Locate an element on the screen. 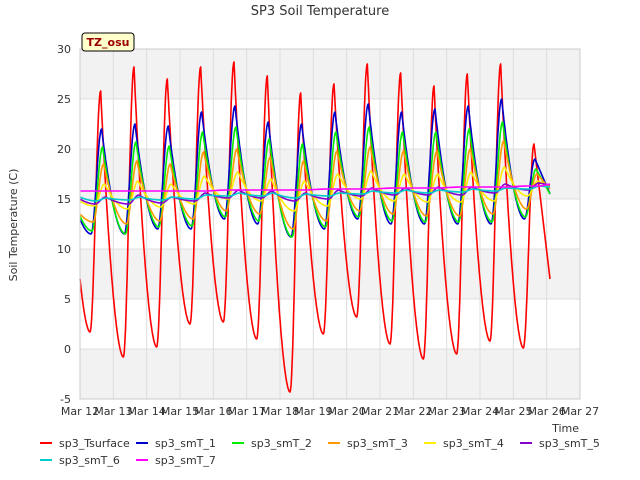  x-tick-label: Mar 12 is located at coordinates (80, 411).